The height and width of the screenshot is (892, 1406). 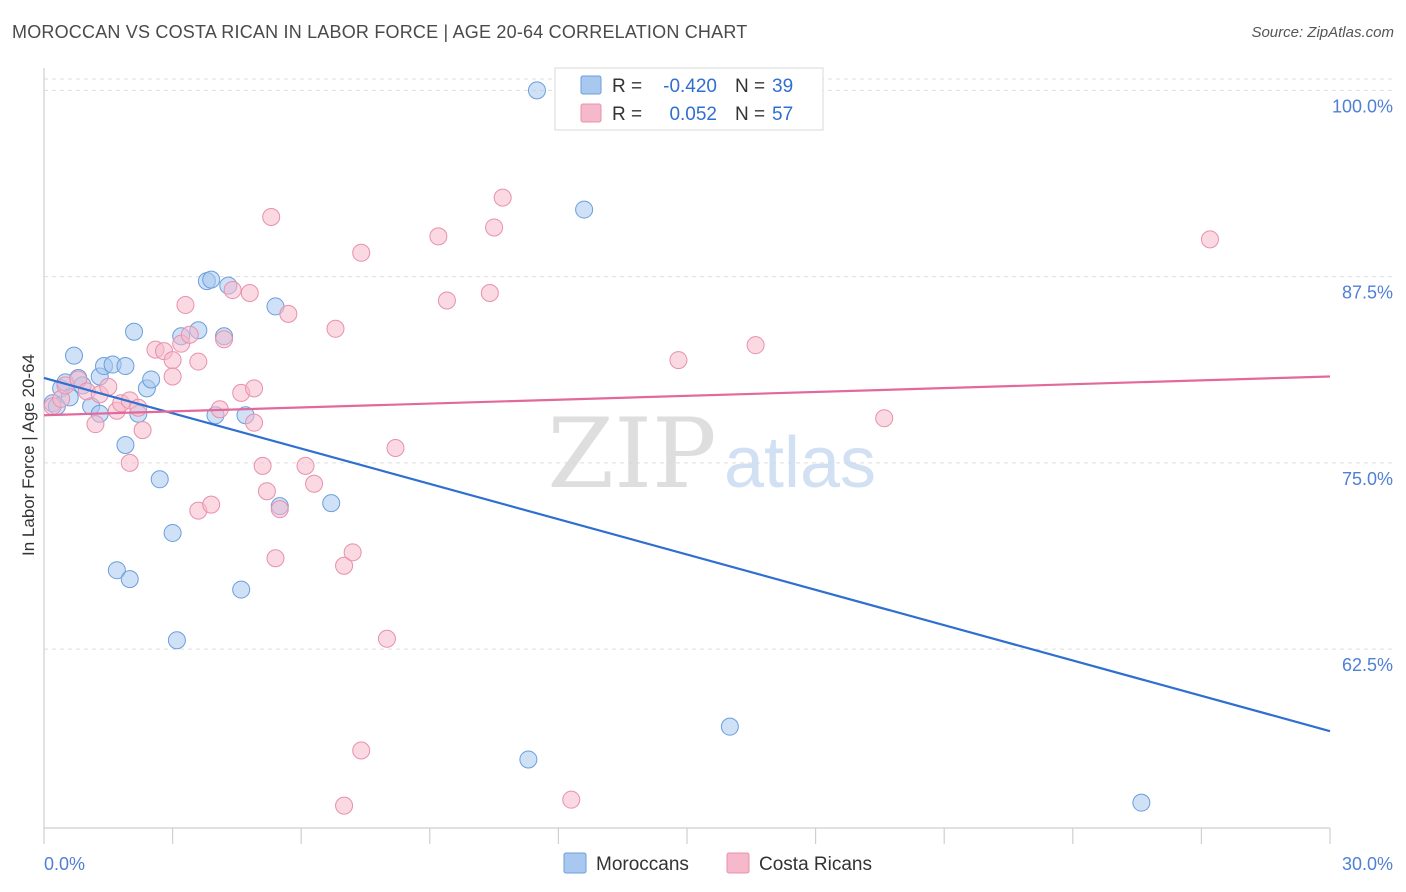 I want to click on watermark-zip: ZIP, so click(x=631, y=454).